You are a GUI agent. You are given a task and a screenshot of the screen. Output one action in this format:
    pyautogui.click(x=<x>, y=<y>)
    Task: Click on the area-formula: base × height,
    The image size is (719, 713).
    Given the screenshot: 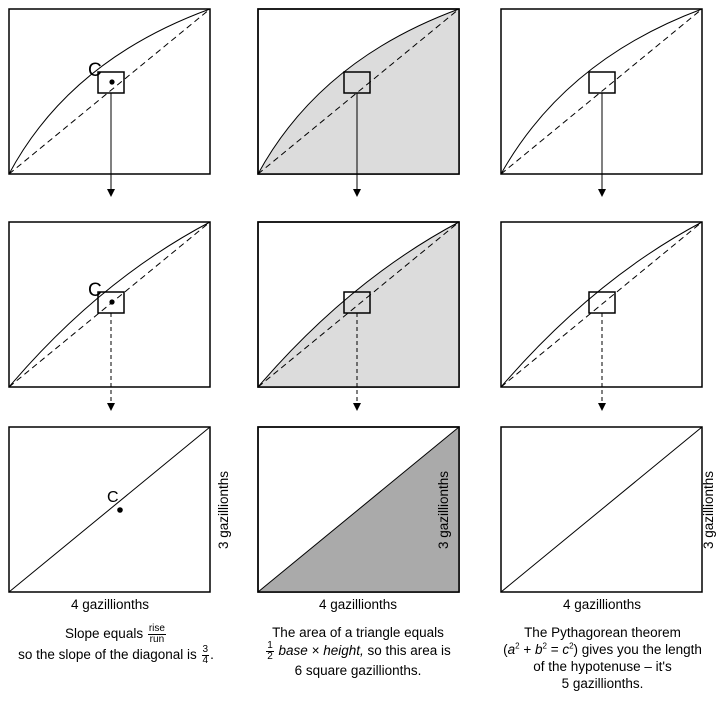 What is the action you would take?
    pyautogui.click(x=321, y=651)
    